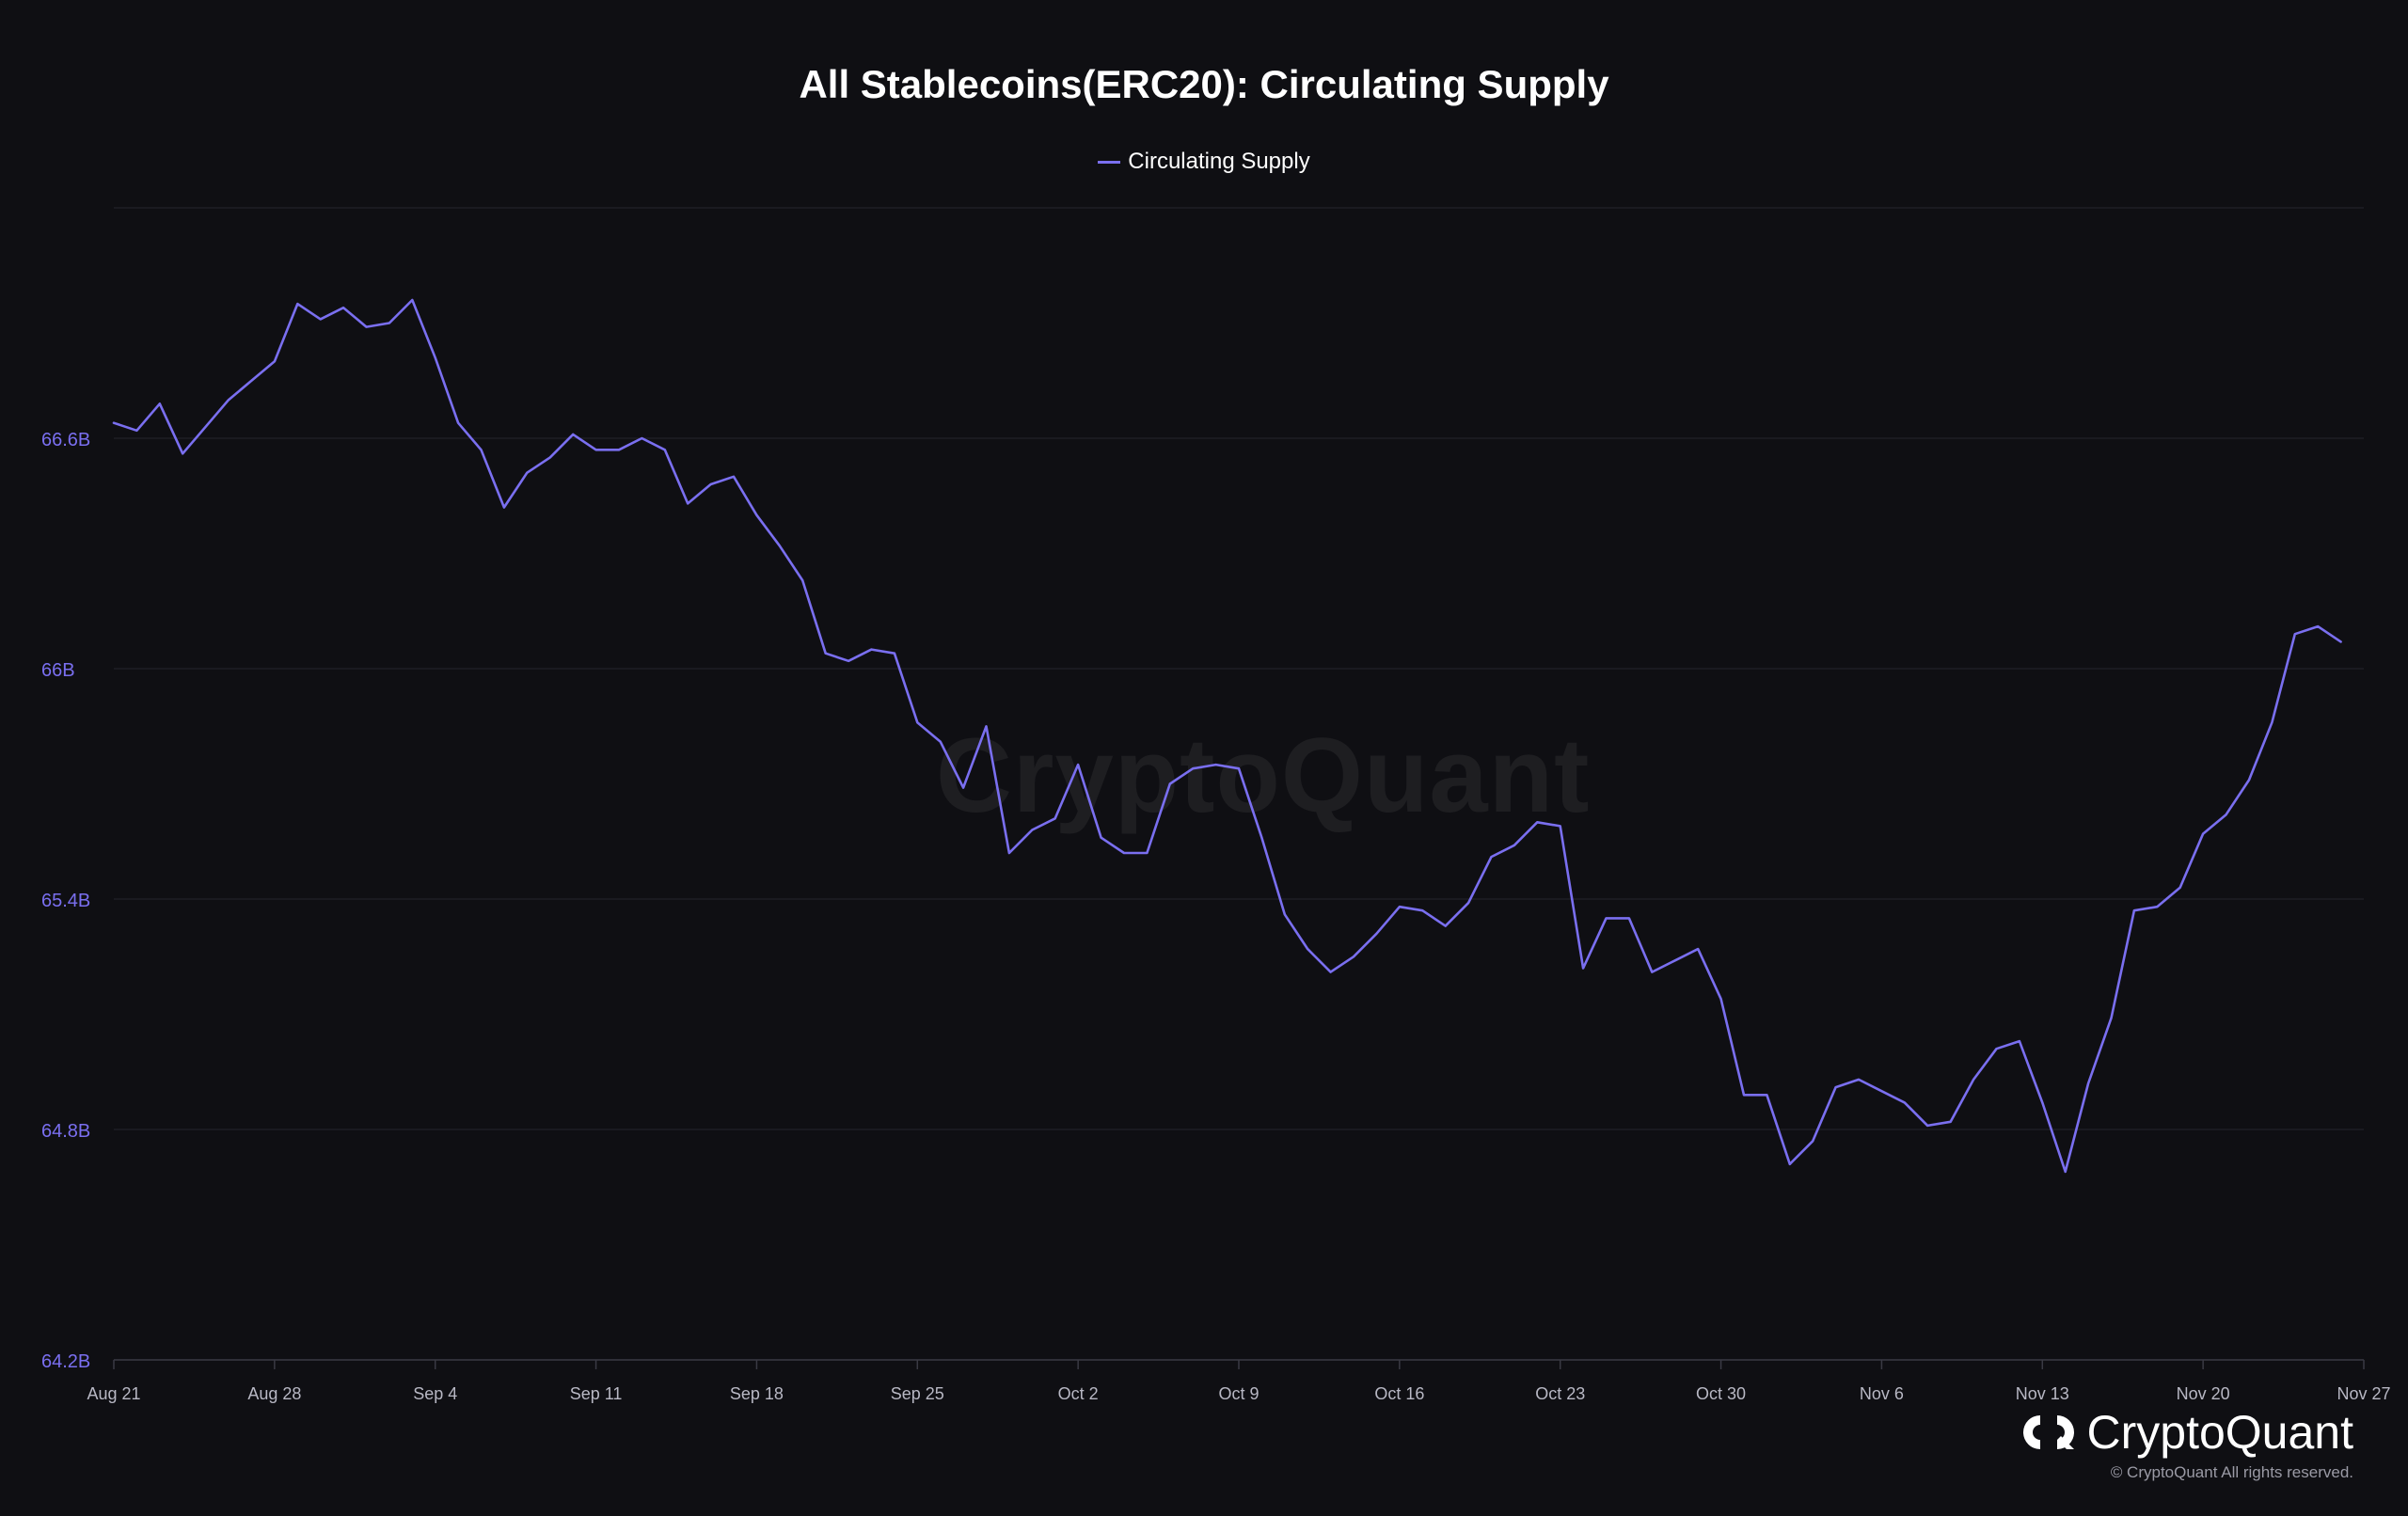 Image resolution: width=2408 pixels, height=1516 pixels. Describe the element at coordinates (1399, 1393) in the screenshot. I see `x-tick-label: Oct 16` at that location.